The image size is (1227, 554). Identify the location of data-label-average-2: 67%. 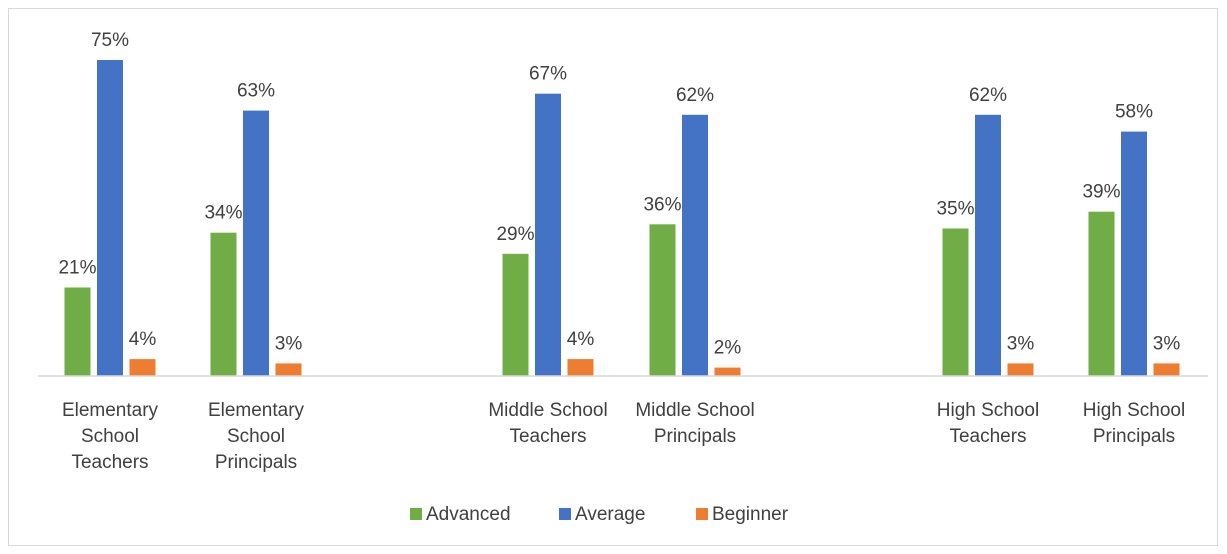
(548, 74).